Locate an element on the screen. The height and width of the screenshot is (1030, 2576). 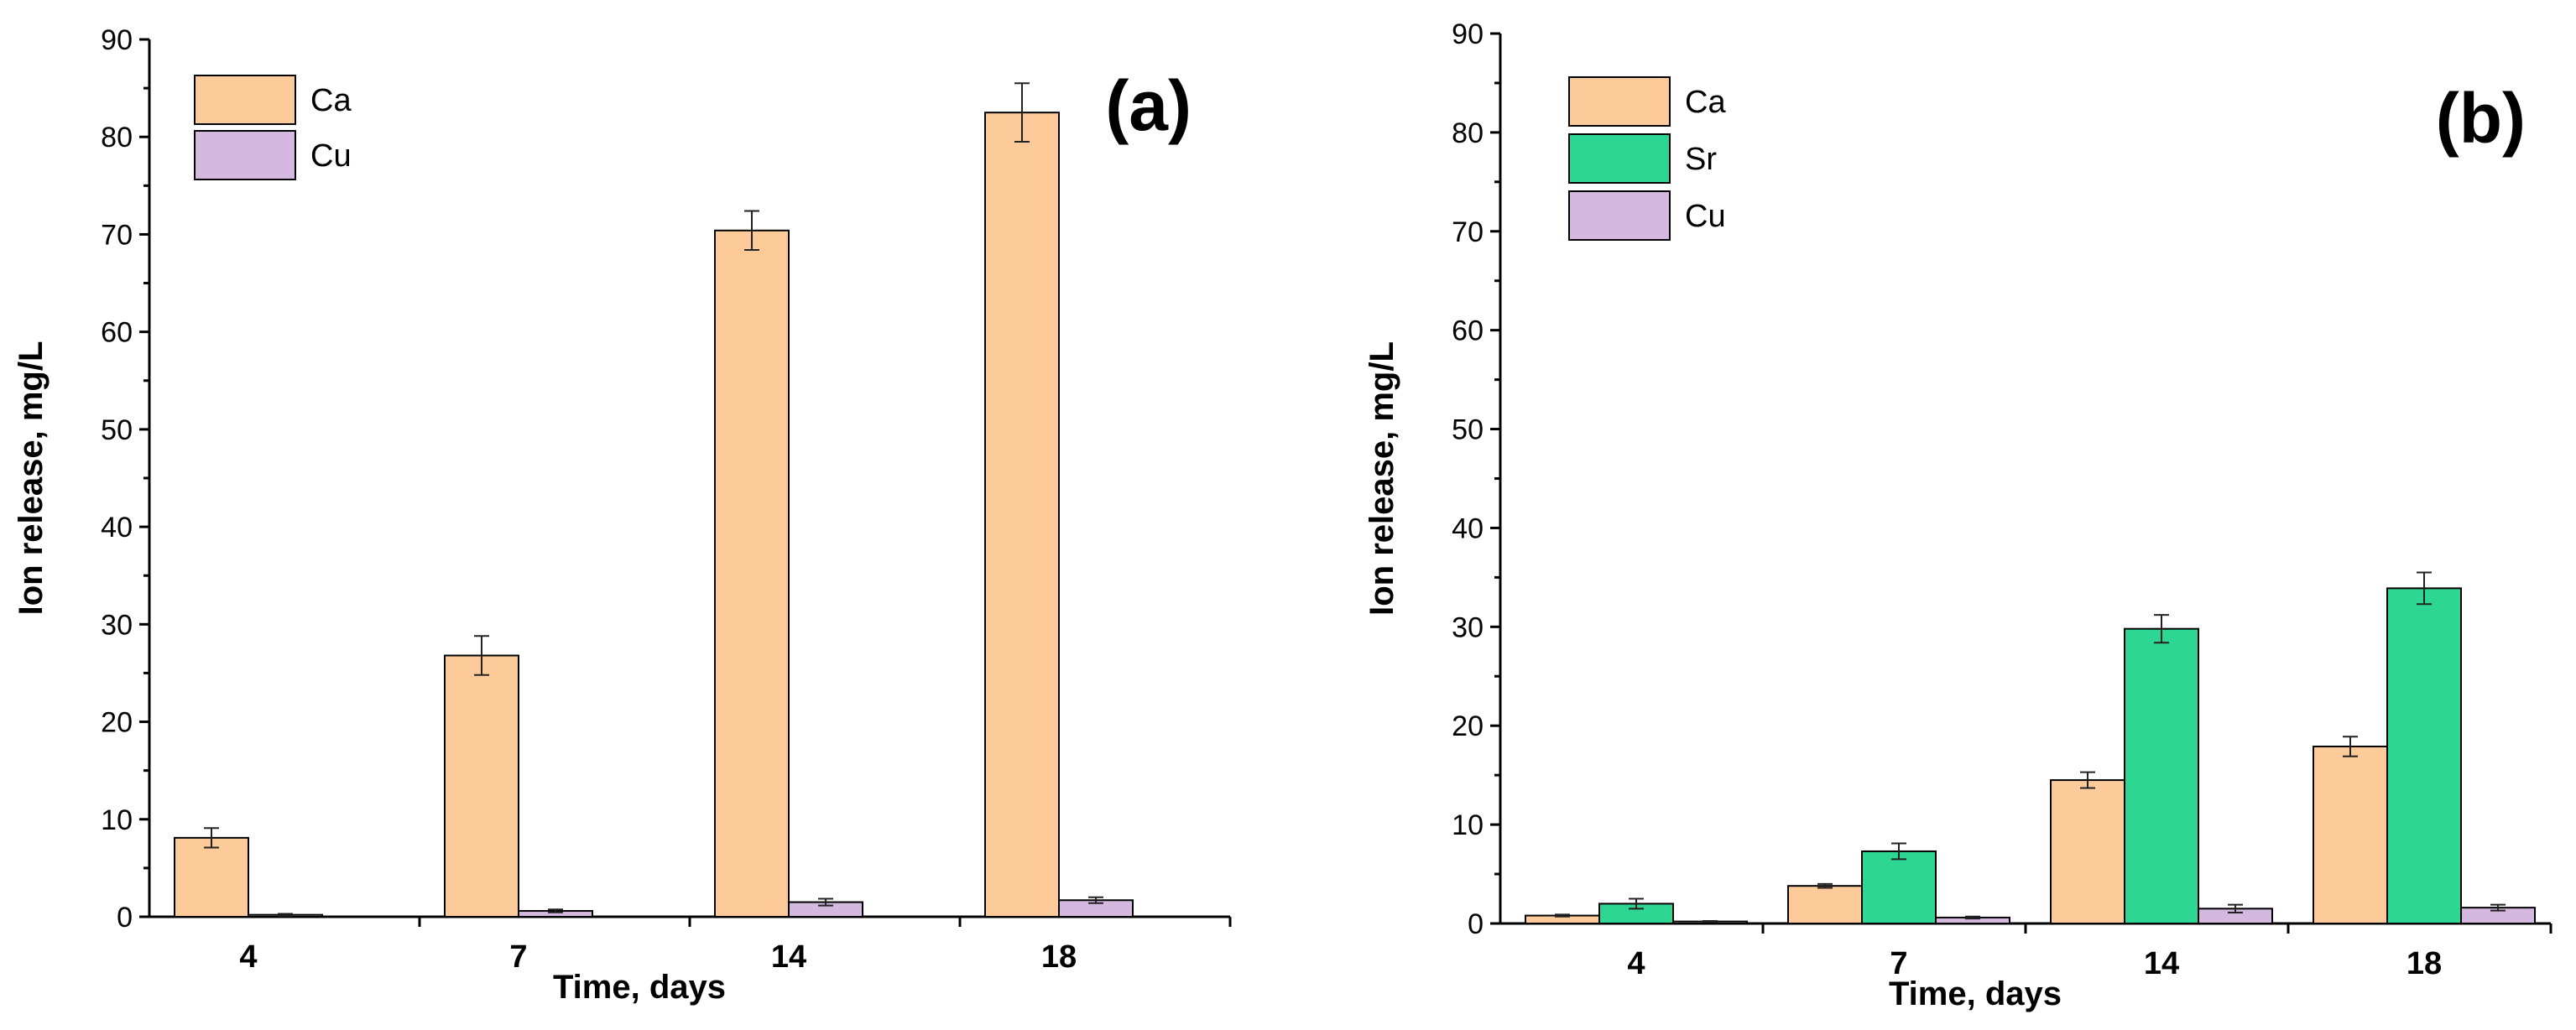
legend-swatch-sr is located at coordinates (1619, 159).